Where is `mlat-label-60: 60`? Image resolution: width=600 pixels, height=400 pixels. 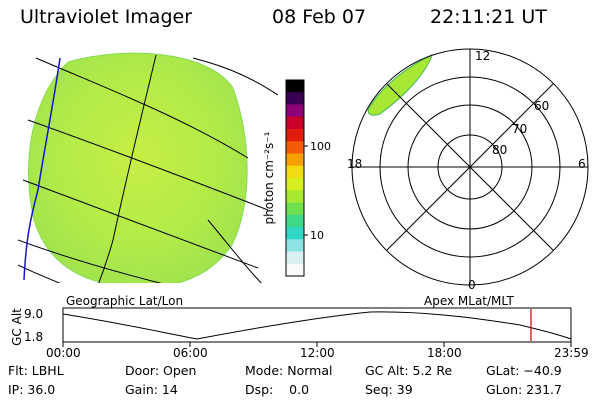 mlat-label-60: 60 is located at coordinates (541, 106).